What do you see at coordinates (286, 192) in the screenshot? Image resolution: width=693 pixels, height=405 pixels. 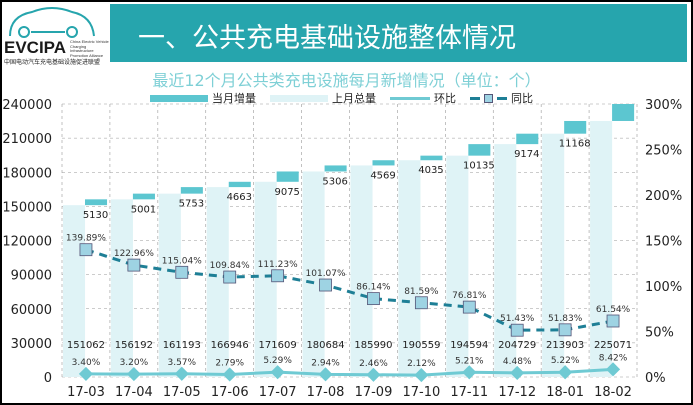 I see `increment-label: 9075` at bounding box center [286, 192].